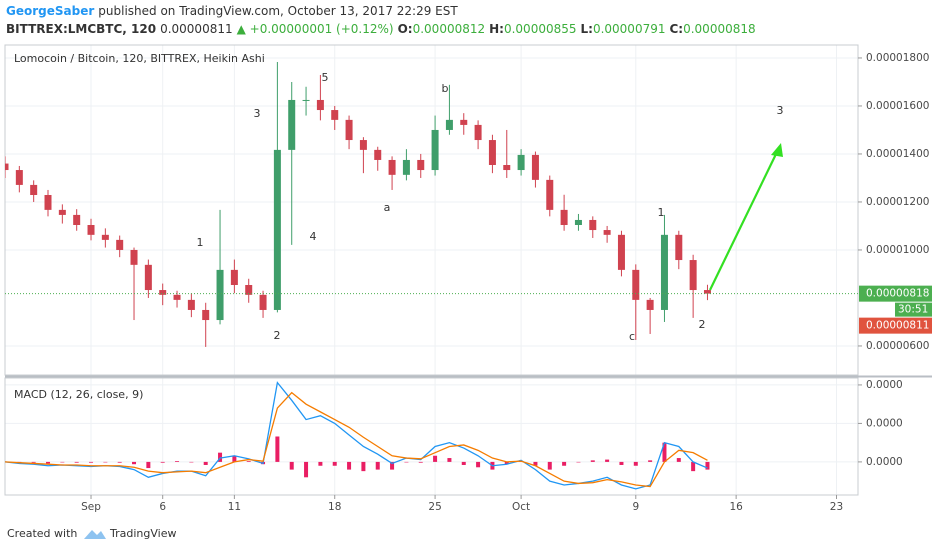  I want to click on ohlc-label: L:, so click(587, 29).